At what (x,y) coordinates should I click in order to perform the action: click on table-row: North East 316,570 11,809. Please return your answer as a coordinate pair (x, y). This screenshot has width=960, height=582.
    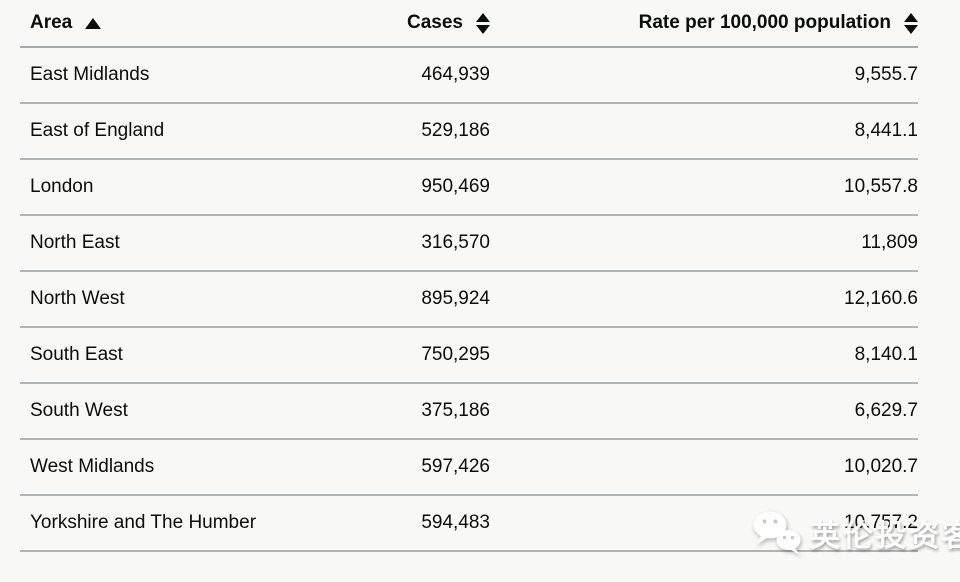
    Looking at the image, I should click on (469, 243).